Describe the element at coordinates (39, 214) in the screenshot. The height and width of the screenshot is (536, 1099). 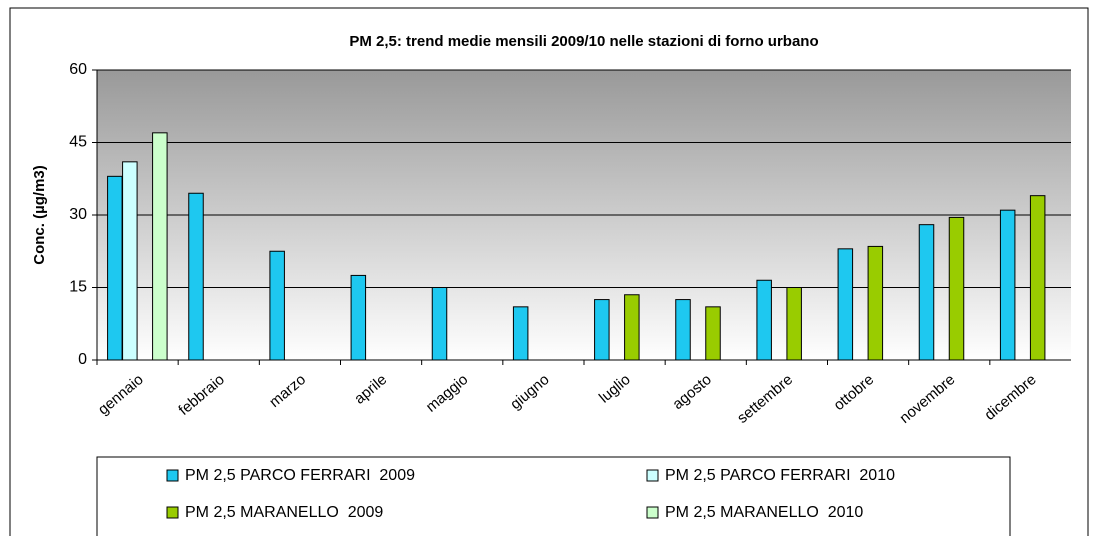
I see `y-axis-label: Conc. (µg/m3)` at that location.